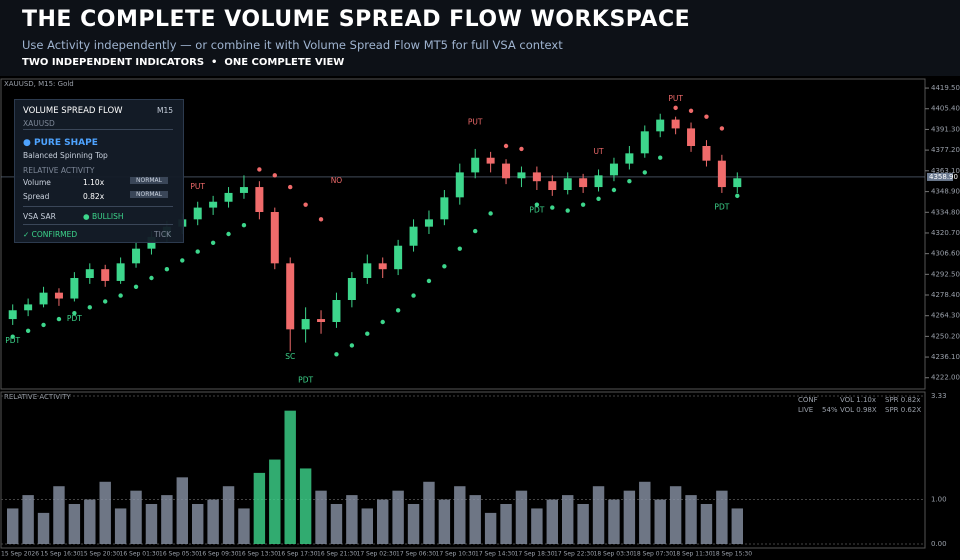 The height and width of the screenshot is (560, 960). Describe the element at coordinates (805, 410) in the screenshot. I see `status-text: LIVE` at that location.